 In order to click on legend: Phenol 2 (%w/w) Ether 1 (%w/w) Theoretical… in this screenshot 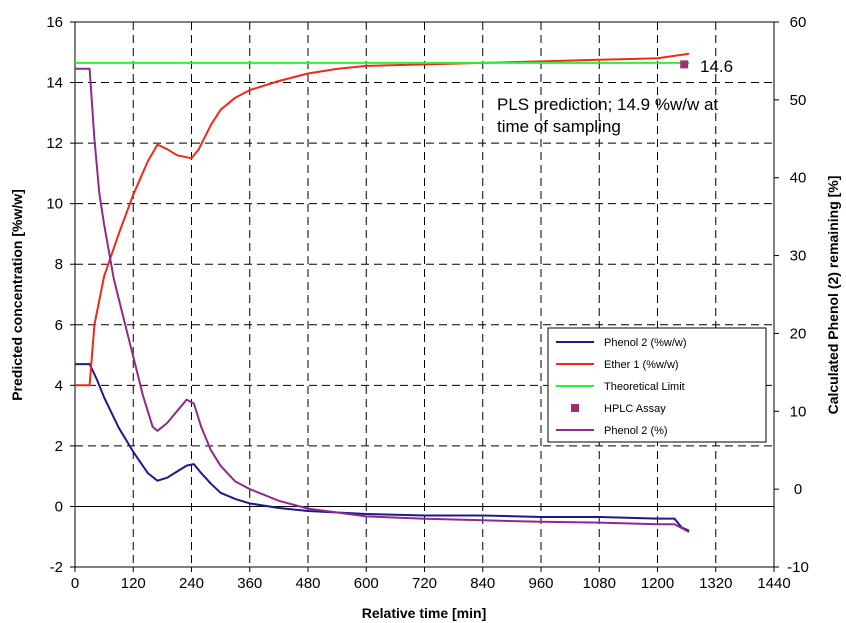, I will do `click(657, 385)`.